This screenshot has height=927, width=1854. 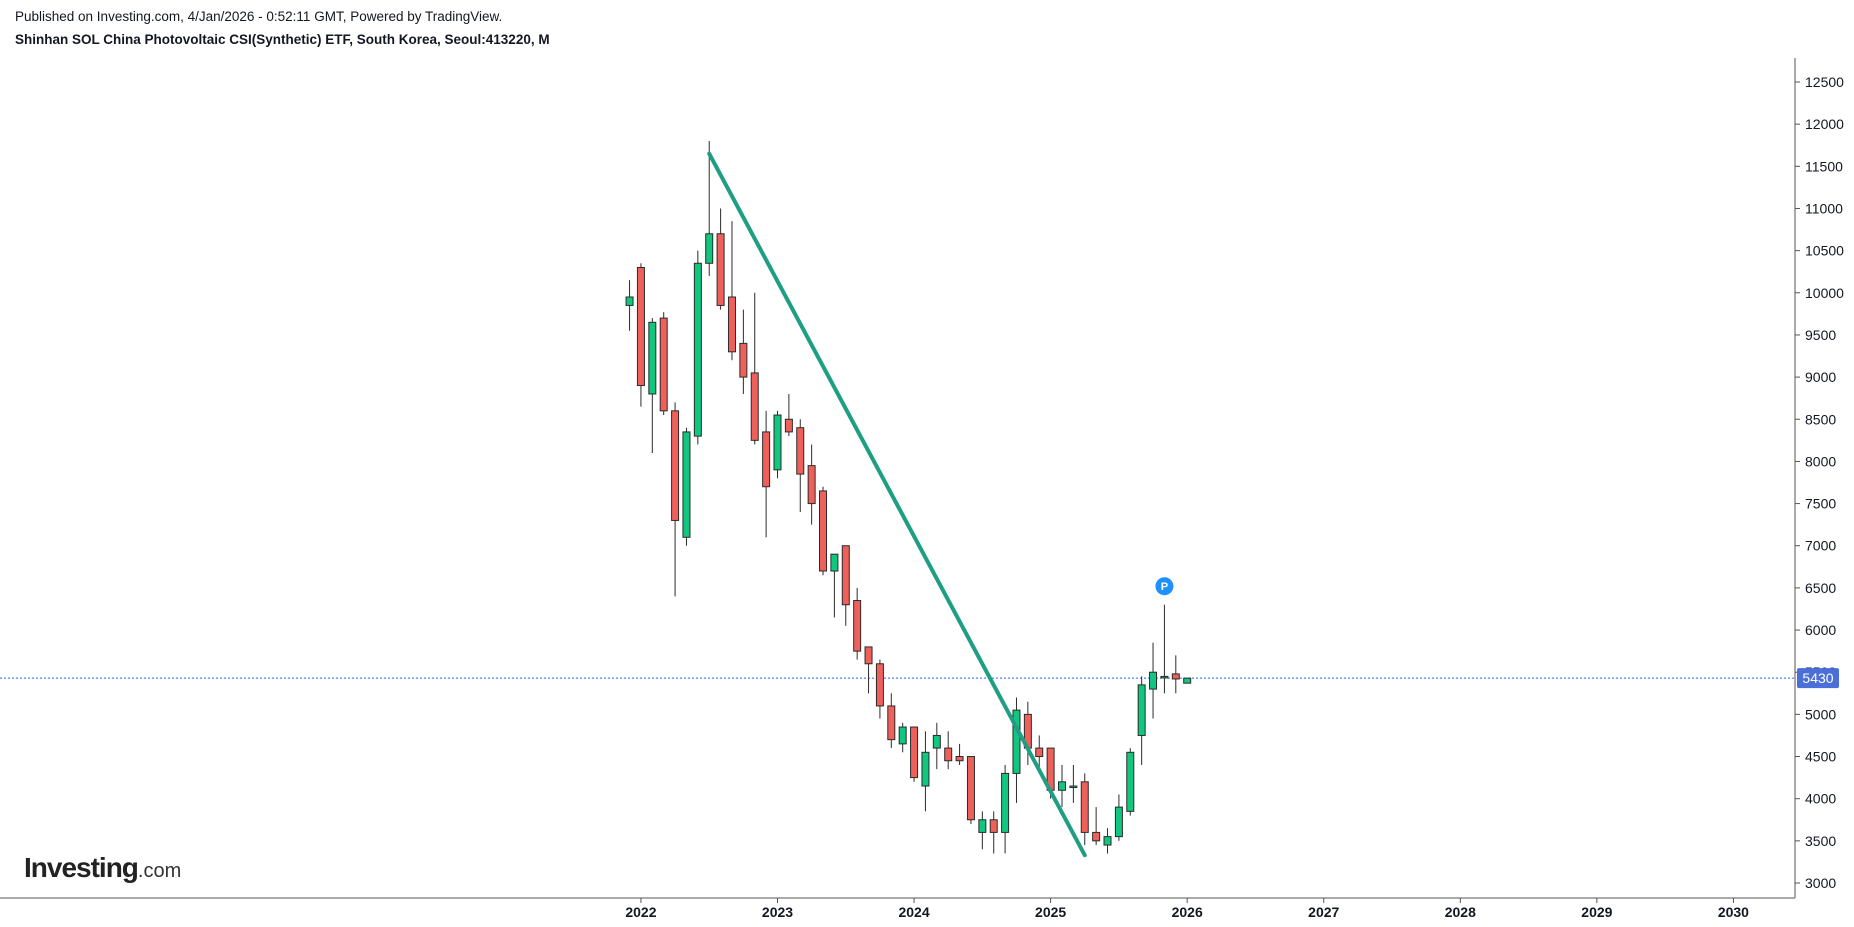 What do you see at coordinates (102, 868) in the screenshot?
I see `investing-logo: Investing.com` at bounding box center [102, 868].